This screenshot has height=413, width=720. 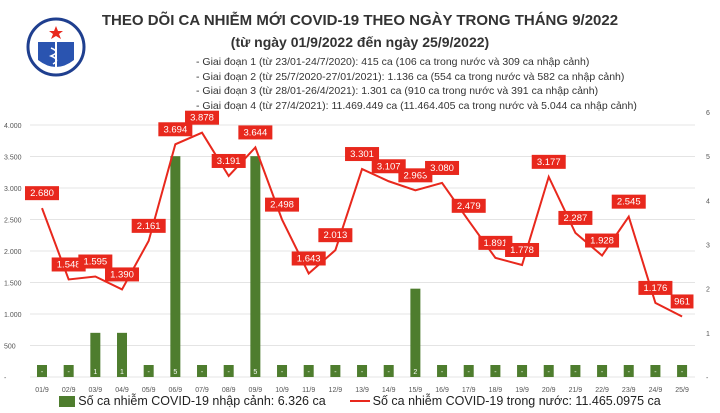 I want to click on right-tick-label: 4, so click(x=708, y=201).